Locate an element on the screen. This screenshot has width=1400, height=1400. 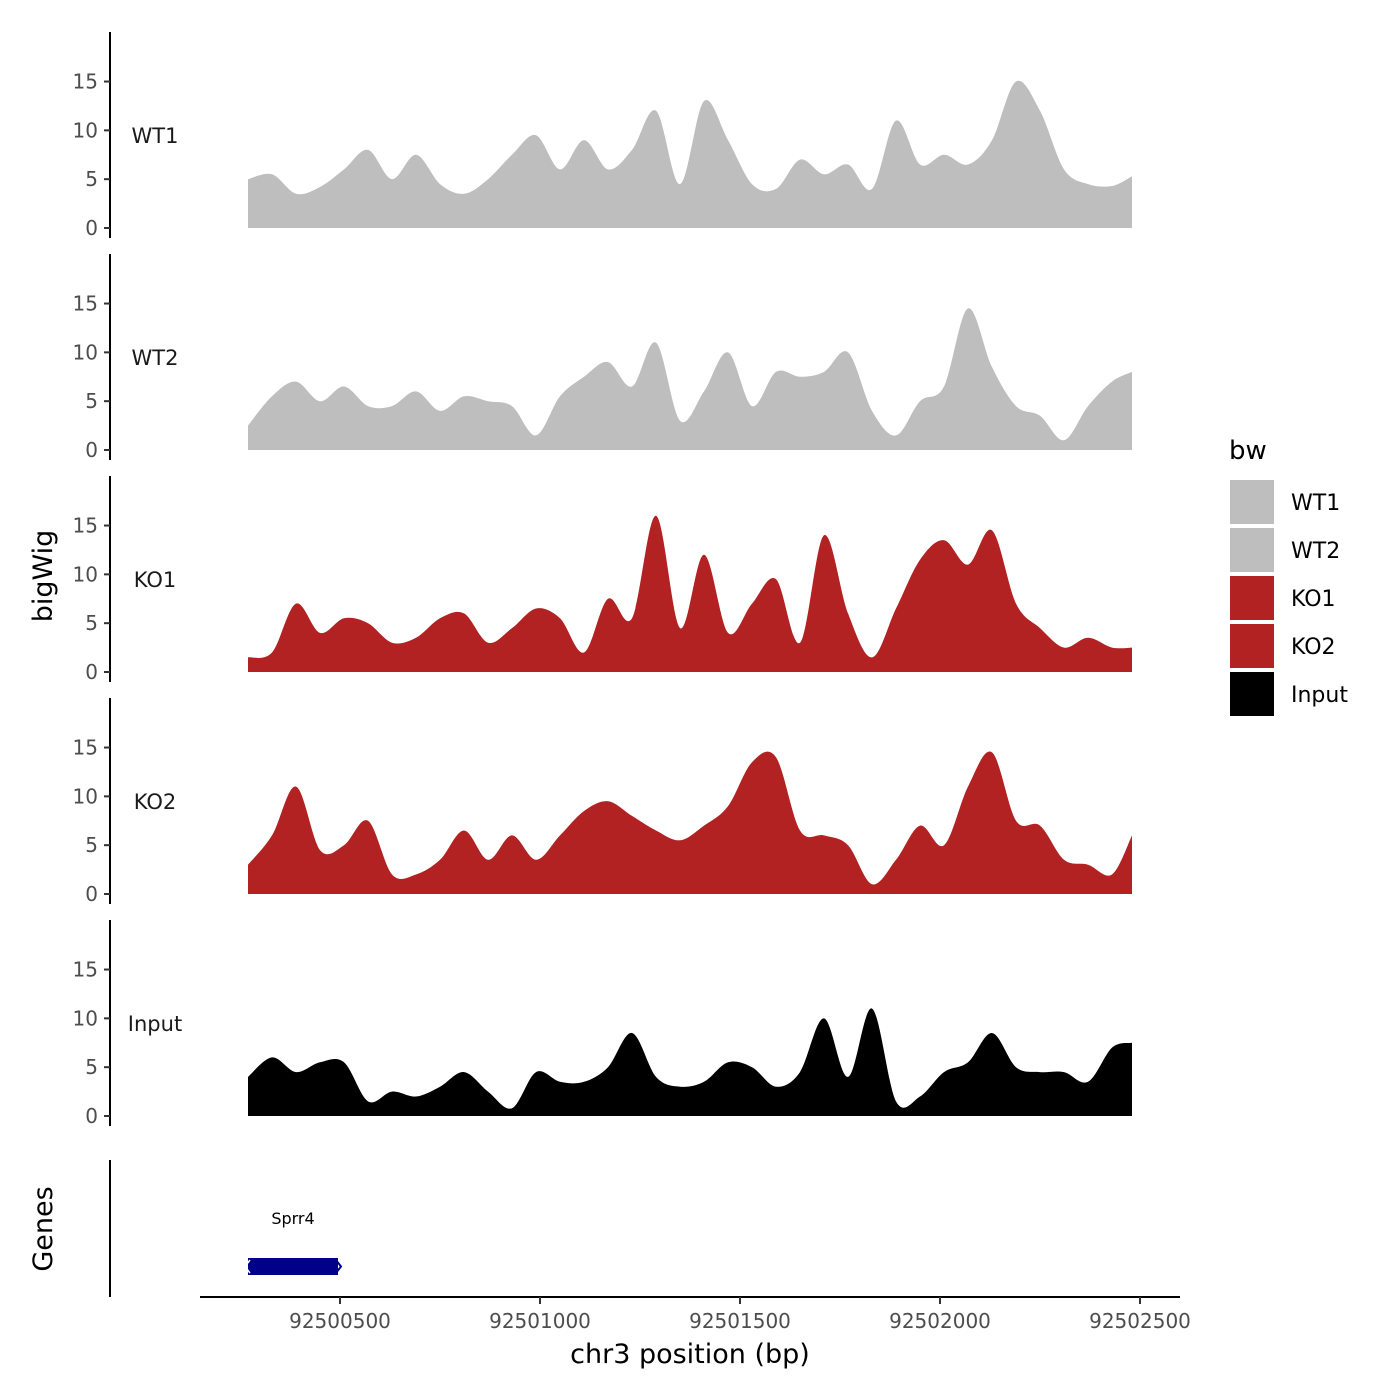
track-wt2: 0 5 10 15 WT2 is located at coordinates (602, 358).